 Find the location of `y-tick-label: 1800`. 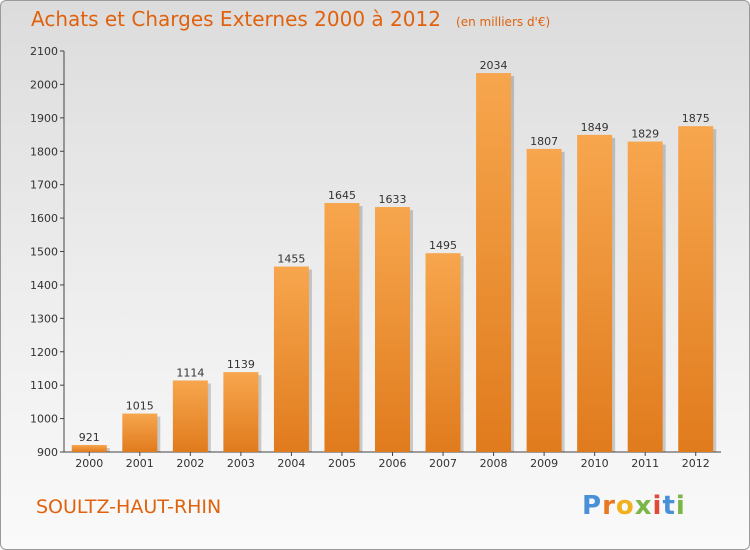

y-tick-label: 1800 is located at coordinates (44, 151).